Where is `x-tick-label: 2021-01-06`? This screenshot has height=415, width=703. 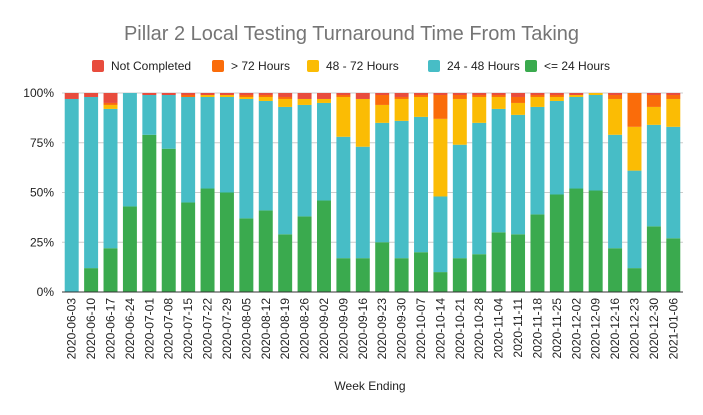 x-tick-label: 2021-01-06 is located at coordinates (673, 329).